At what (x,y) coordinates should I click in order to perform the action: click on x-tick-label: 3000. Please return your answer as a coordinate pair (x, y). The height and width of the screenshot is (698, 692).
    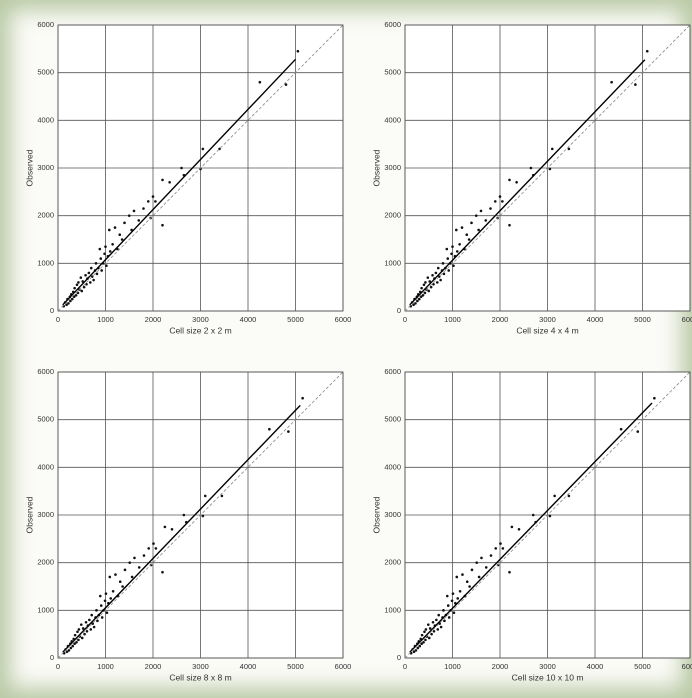
    Looking at the image, I should click on (547, 319).